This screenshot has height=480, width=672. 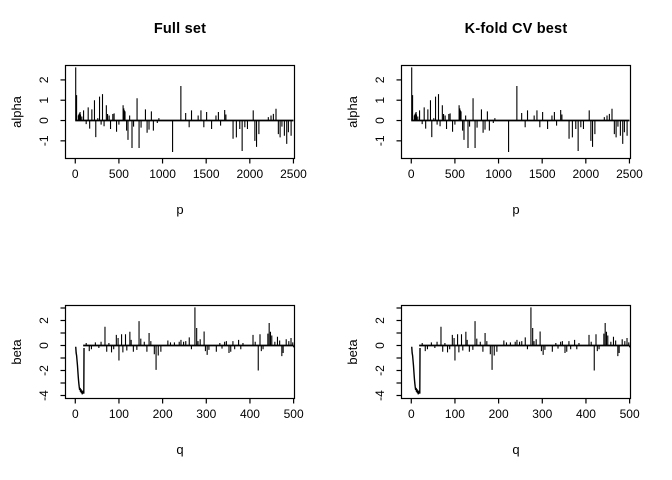 I want to click on column-title-kfold-cv-best: K-fold CV best, so click(x=516, y=29).